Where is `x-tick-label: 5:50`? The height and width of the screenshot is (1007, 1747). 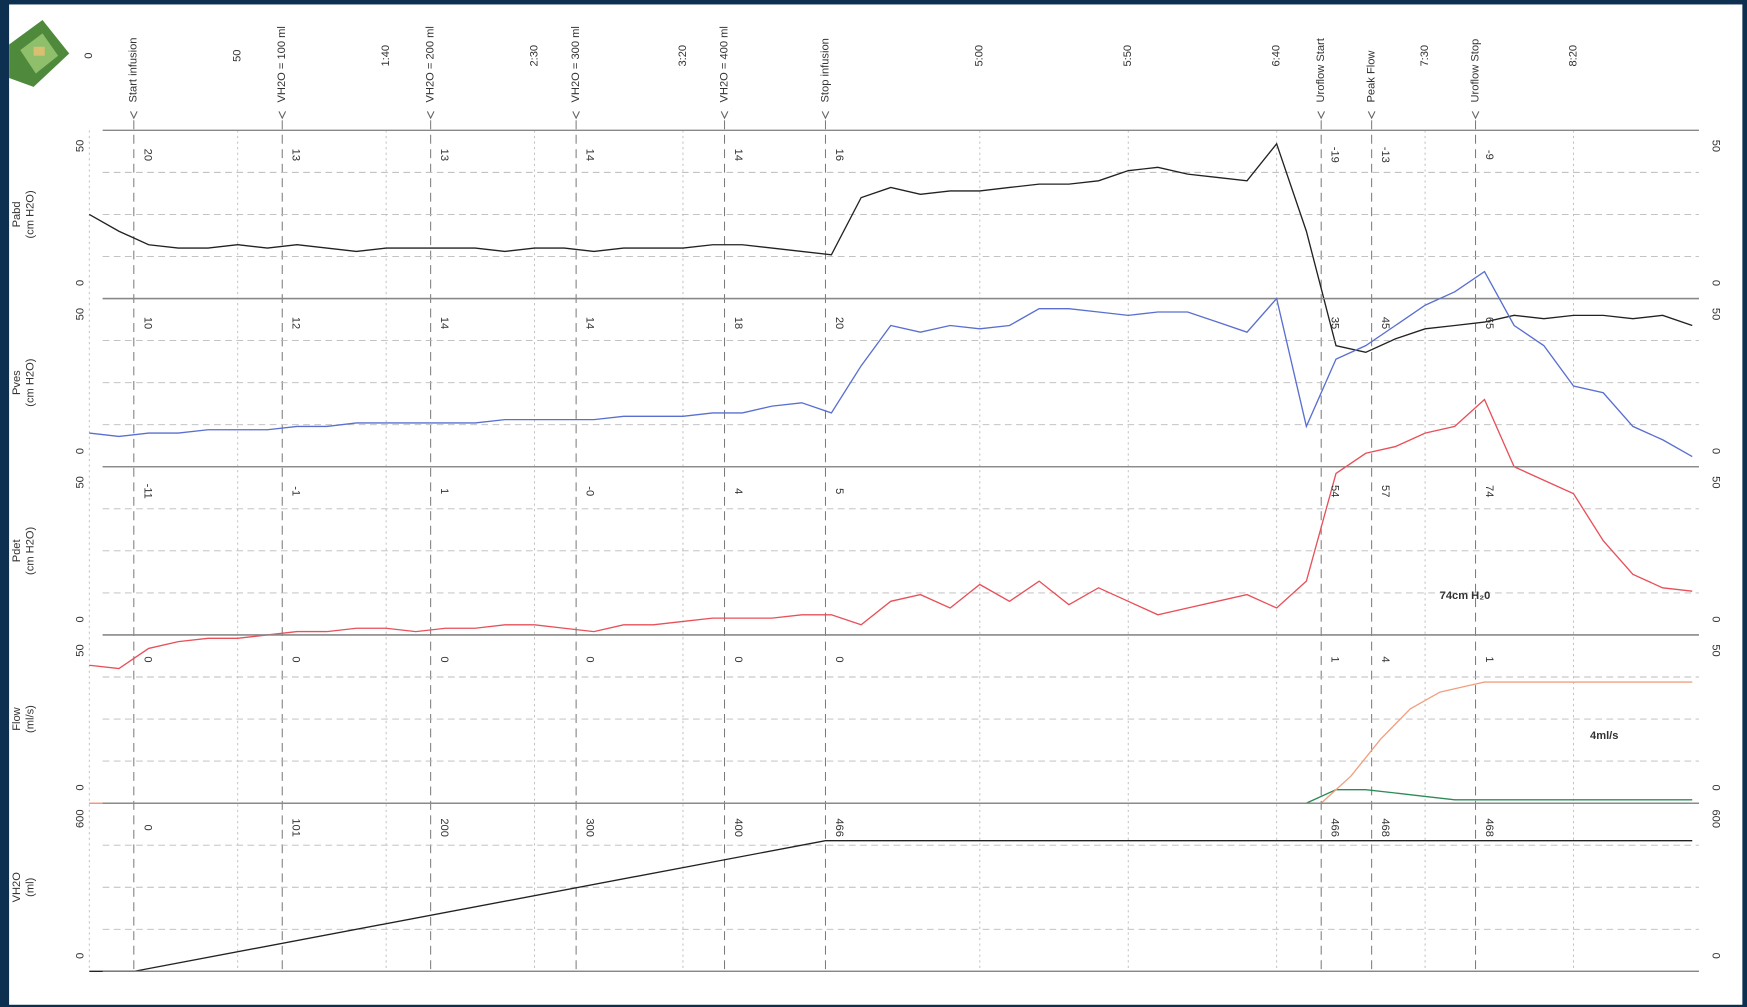 x-tick-label: 5:50 is located at coordinates (1128, 56).